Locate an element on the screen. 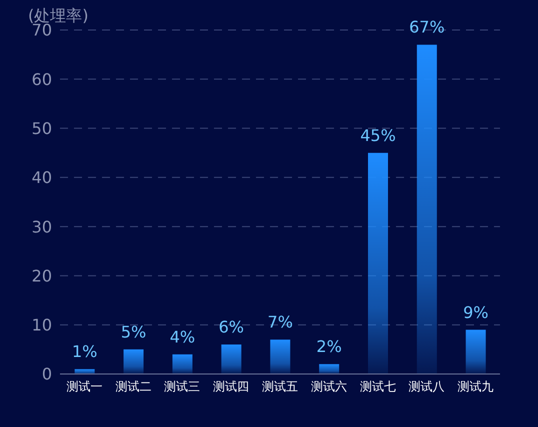 This screenshot has height=427, width=538. y-tick-label: 40 is located at coordinates (42, 178).